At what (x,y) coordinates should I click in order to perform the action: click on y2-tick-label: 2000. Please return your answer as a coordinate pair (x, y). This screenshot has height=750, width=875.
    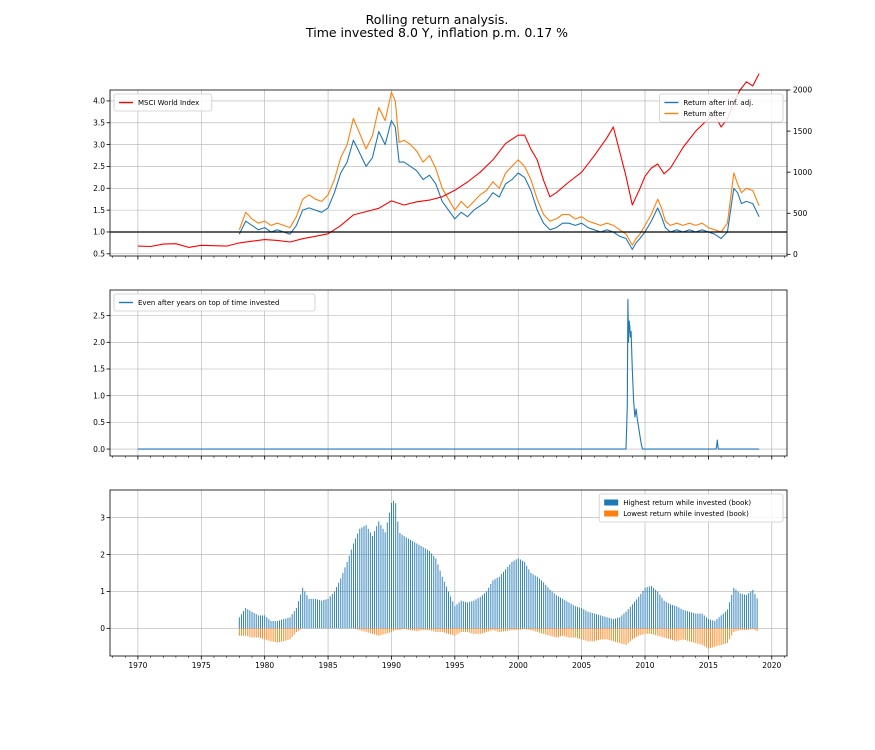
    Looking at the image, I should click on (802, 90).